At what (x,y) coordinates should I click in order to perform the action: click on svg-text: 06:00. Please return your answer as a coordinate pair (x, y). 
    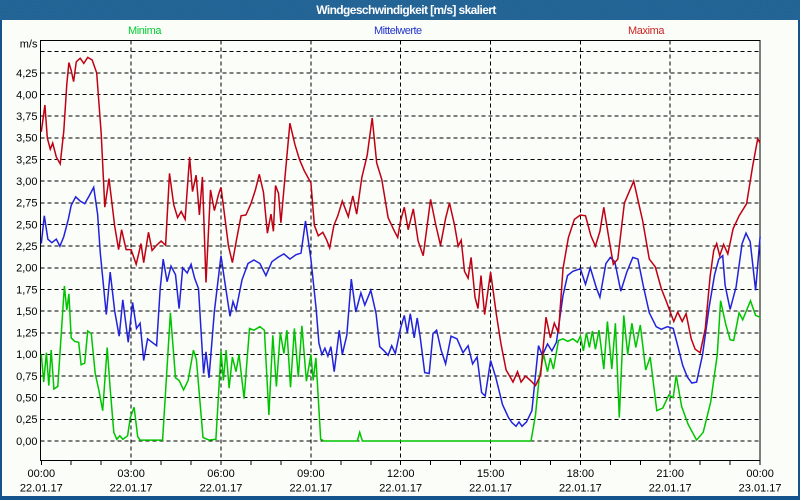
    Looking at the image, I should click on (221, 474).